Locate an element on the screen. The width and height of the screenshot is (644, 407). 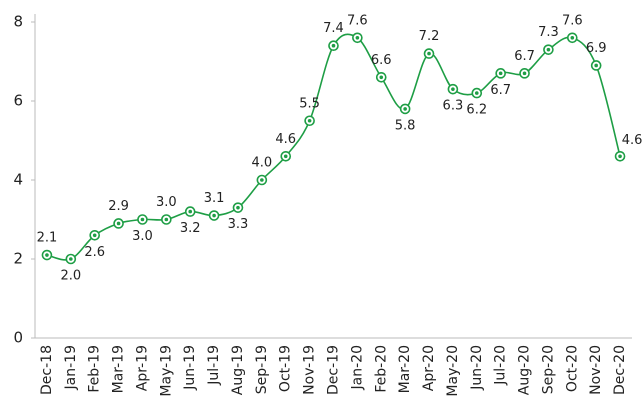
data-label: 6.3 is located at coordinates (453, 106).